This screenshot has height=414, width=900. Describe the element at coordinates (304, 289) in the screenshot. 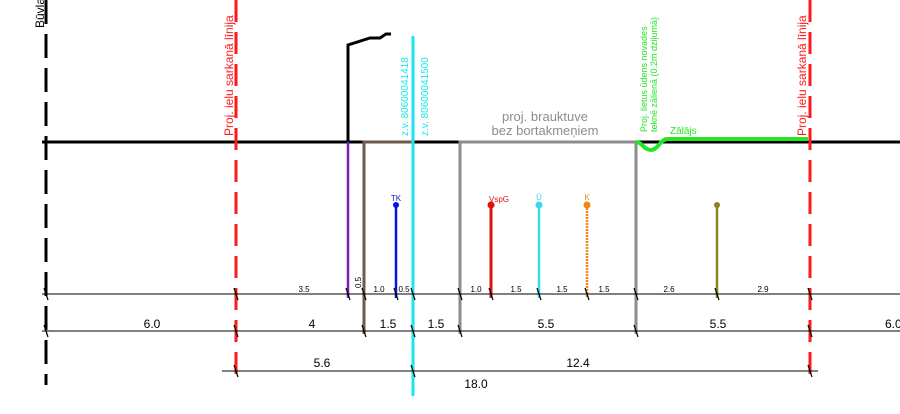

I see `dim-r1-a: 3.5` at that location.